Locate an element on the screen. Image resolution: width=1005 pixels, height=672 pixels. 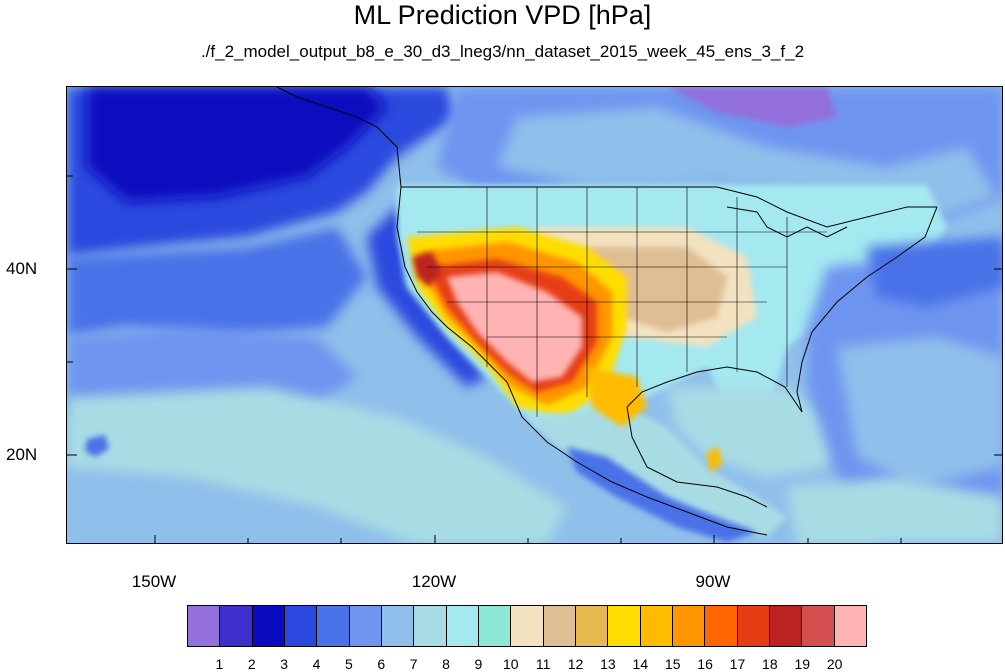
colorbar-label: 20 is located at coordinates (834, 664).